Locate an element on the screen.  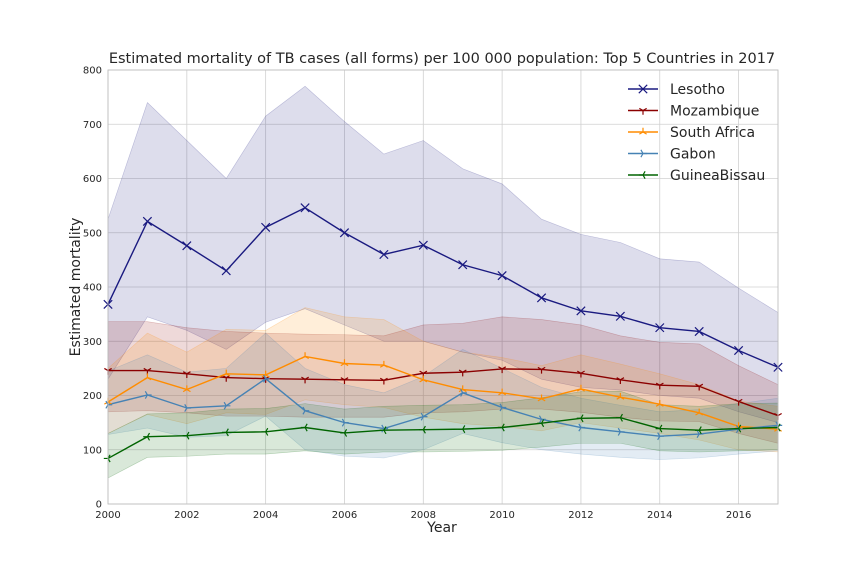
legend-label-mozambique: Mozambique is located at coordinates (714, 112).